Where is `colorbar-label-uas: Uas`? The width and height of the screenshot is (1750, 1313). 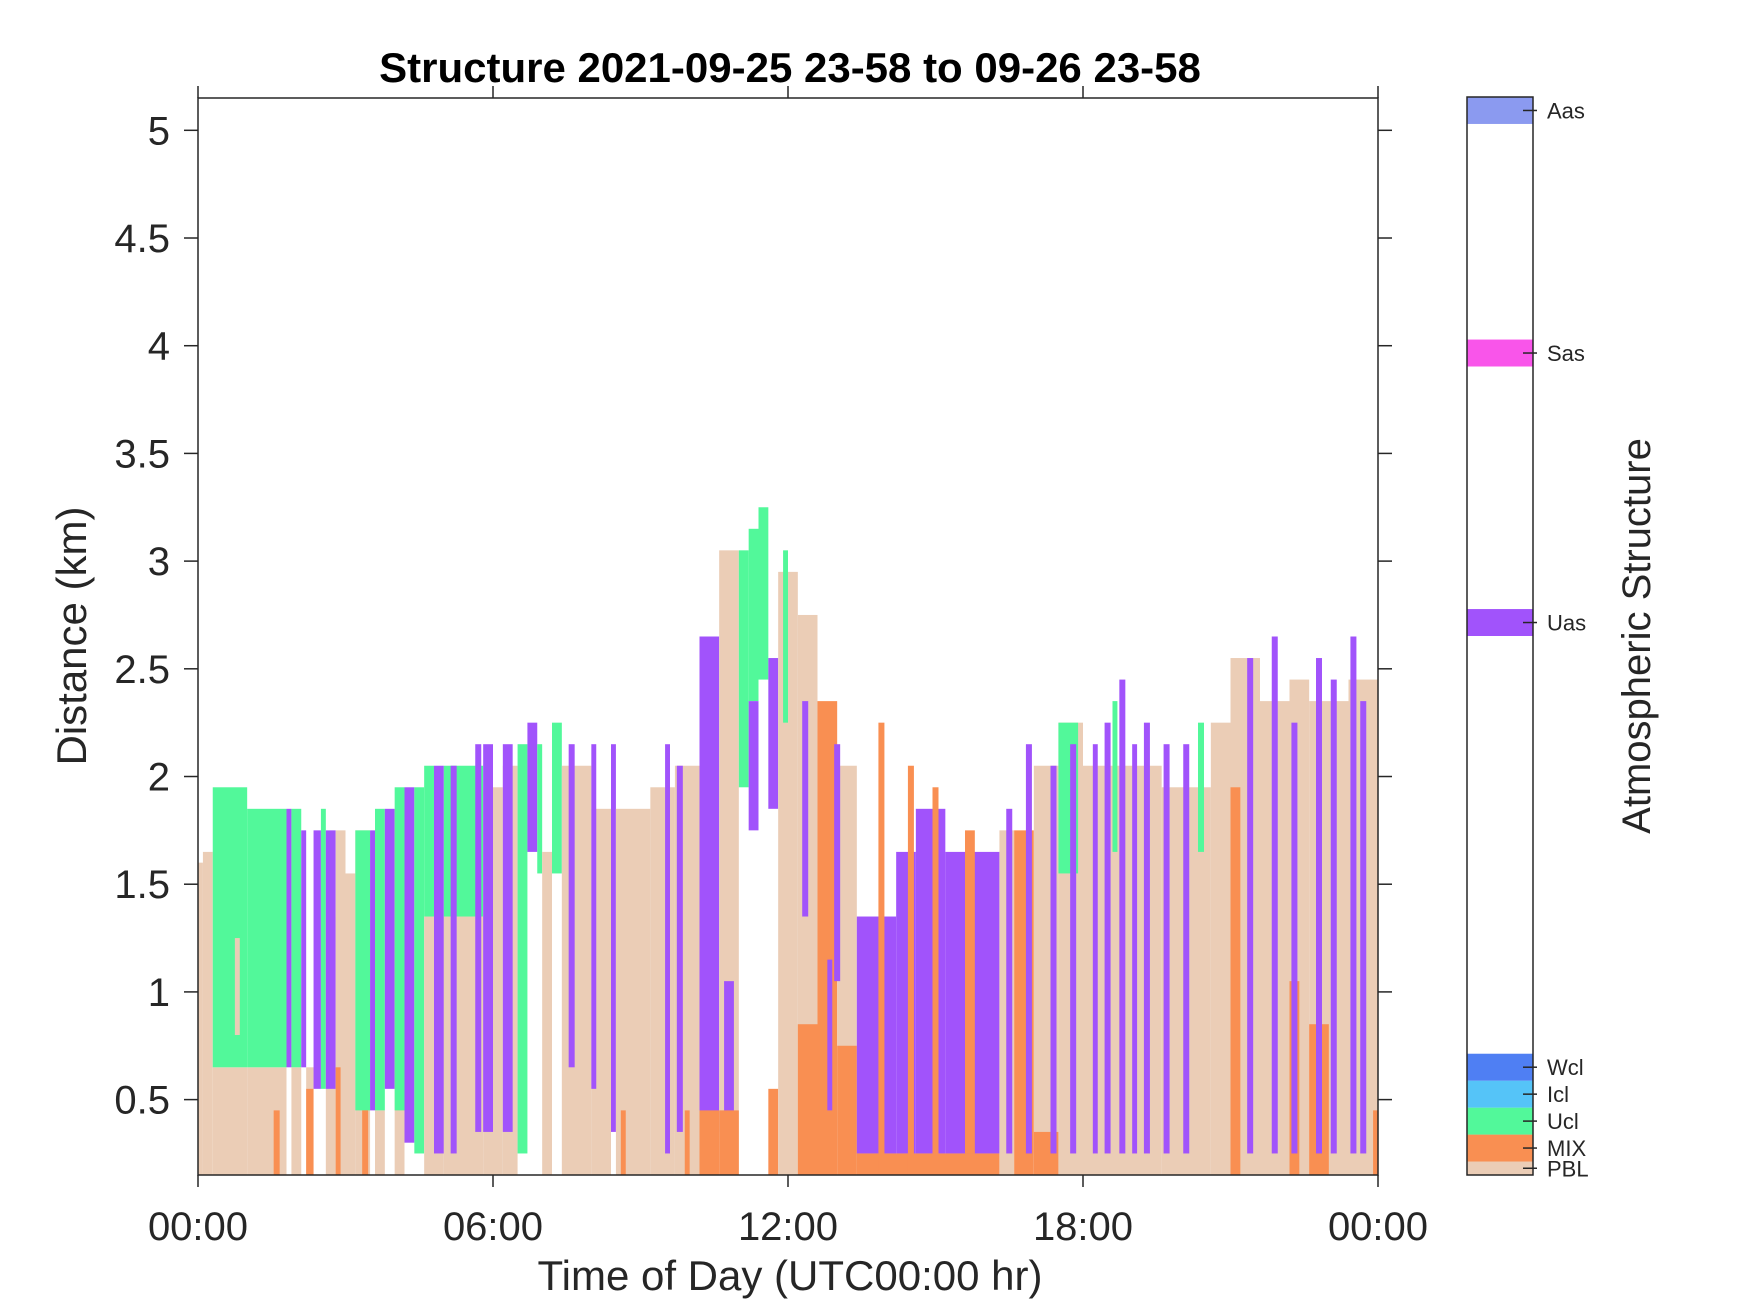 colorbar-label-uas: Uas is located at coordinates (1566, 623).